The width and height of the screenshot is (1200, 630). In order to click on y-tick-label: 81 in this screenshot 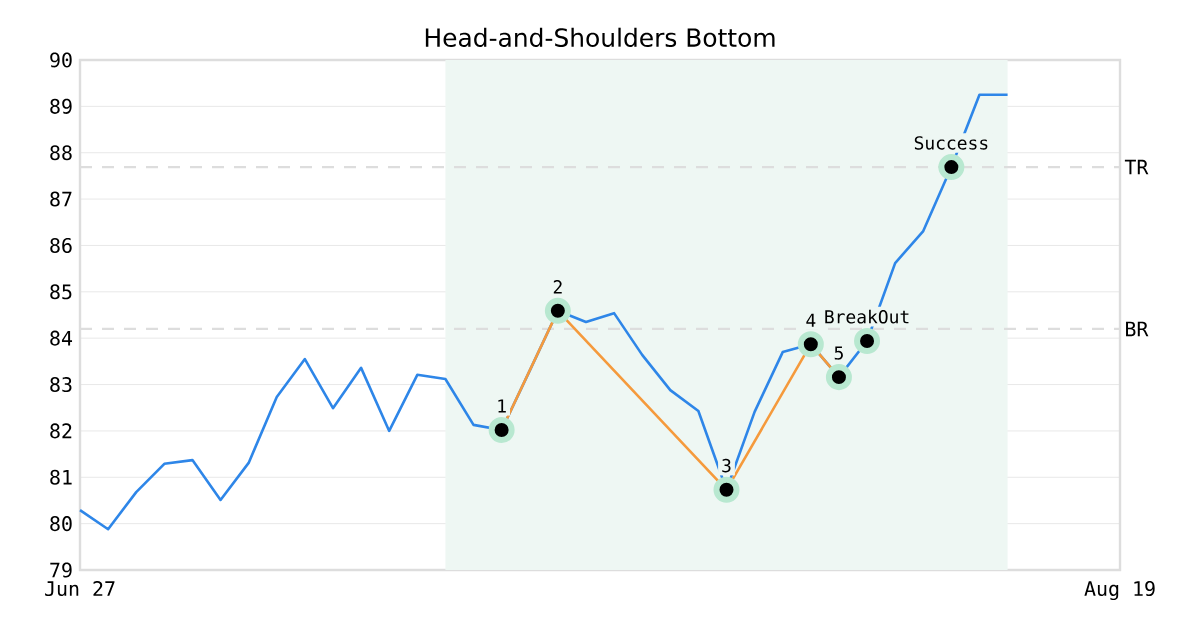, I will do `click(61, 477)`.